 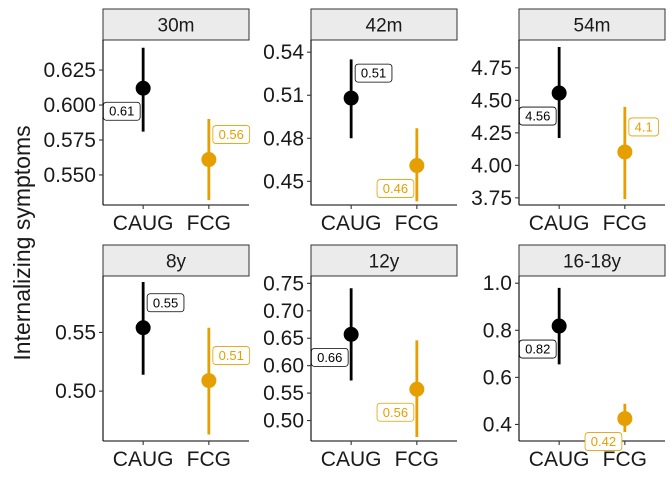 I want to click on value-label-text: 0.55, so click(x=165, y=302).